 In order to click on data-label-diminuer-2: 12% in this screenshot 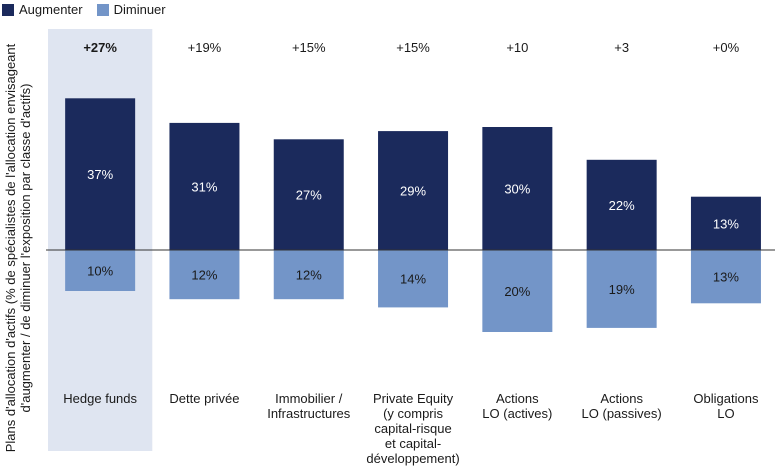, I will do `click(309, 275)`.